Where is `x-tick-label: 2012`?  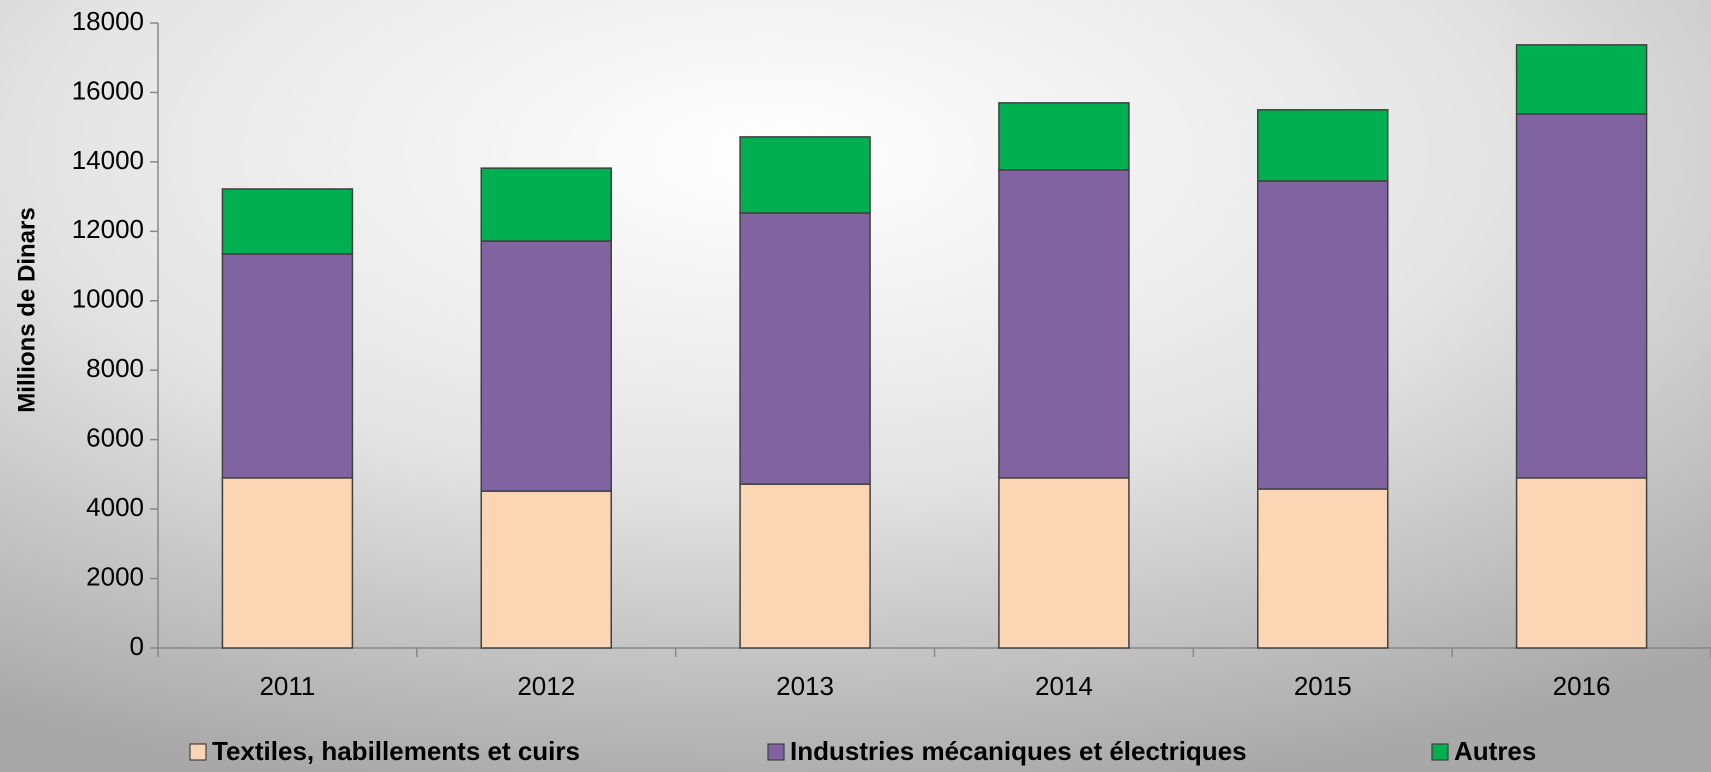
x-tick-label: 2012 is located at coordinates (546, 686).